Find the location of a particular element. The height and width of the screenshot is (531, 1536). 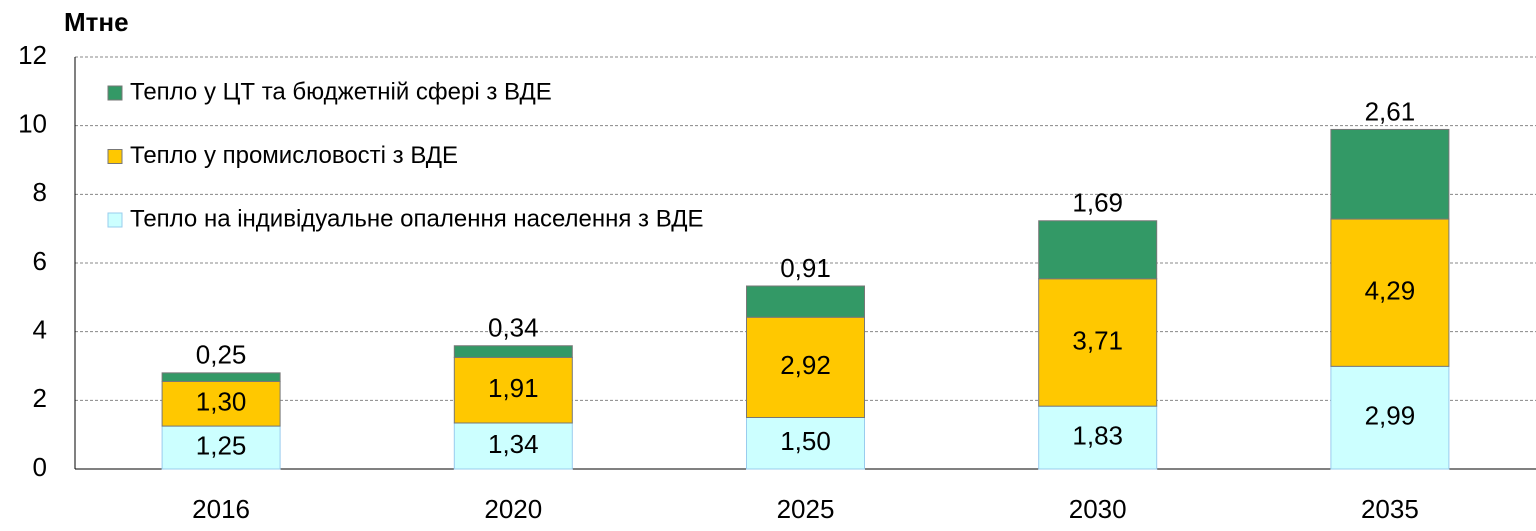

data-label: 0,34 is located at coordinates (513, 328).